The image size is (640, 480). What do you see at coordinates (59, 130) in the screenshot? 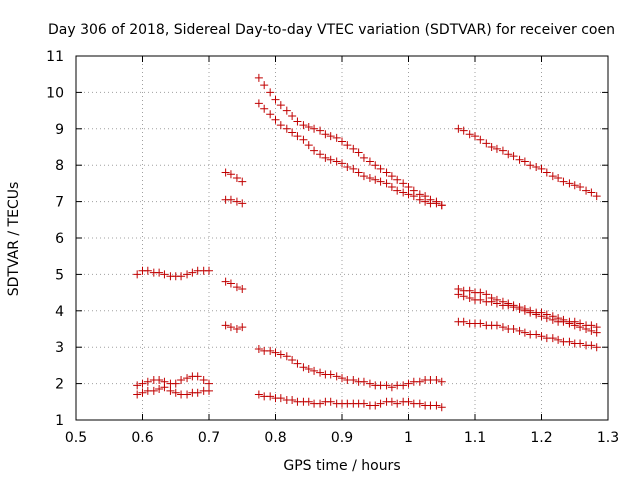
I see `y-tick-label: 9` at bounding box center [59, 130].